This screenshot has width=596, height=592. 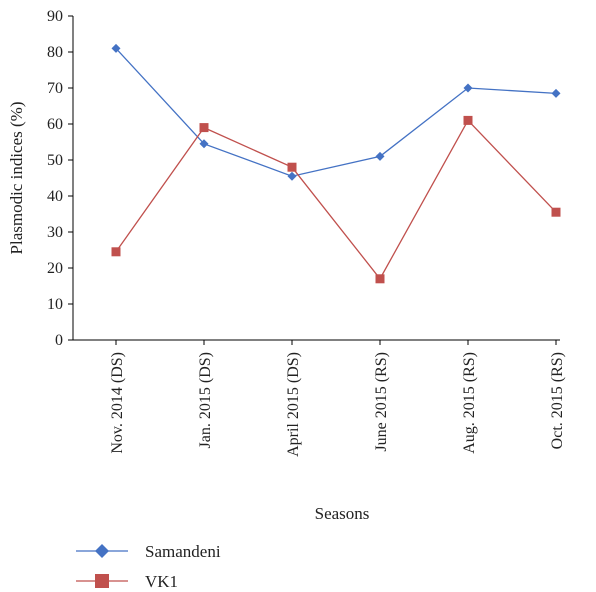 What do you see at coordinates (55, 268) in the screenshot?
I see `y-tick-label: 20` at bounding box center [55, 268].